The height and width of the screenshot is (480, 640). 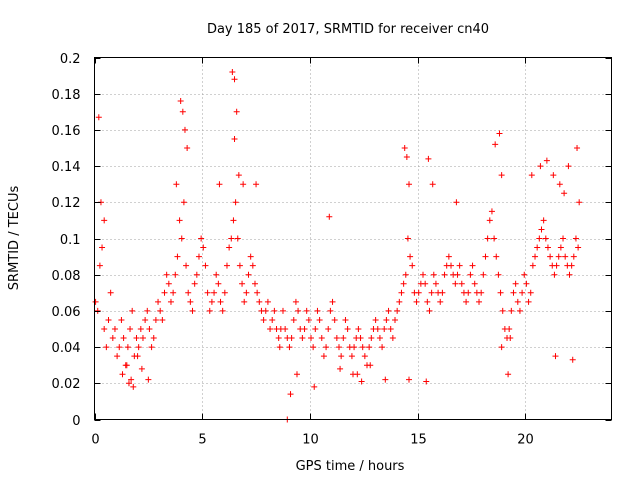 I want to click on y-tick-label: 0.02, so click(x=66, y=384).